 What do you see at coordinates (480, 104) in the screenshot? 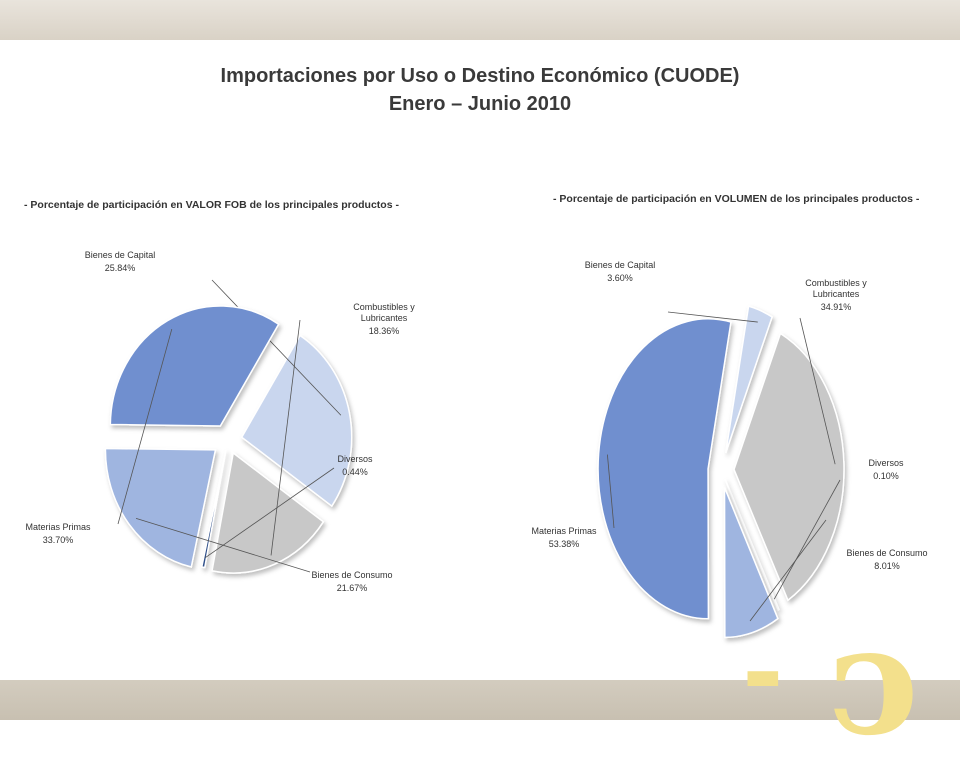
I see `title-line-2: Enero – Junio 2010` at bounding box center [480, 104].